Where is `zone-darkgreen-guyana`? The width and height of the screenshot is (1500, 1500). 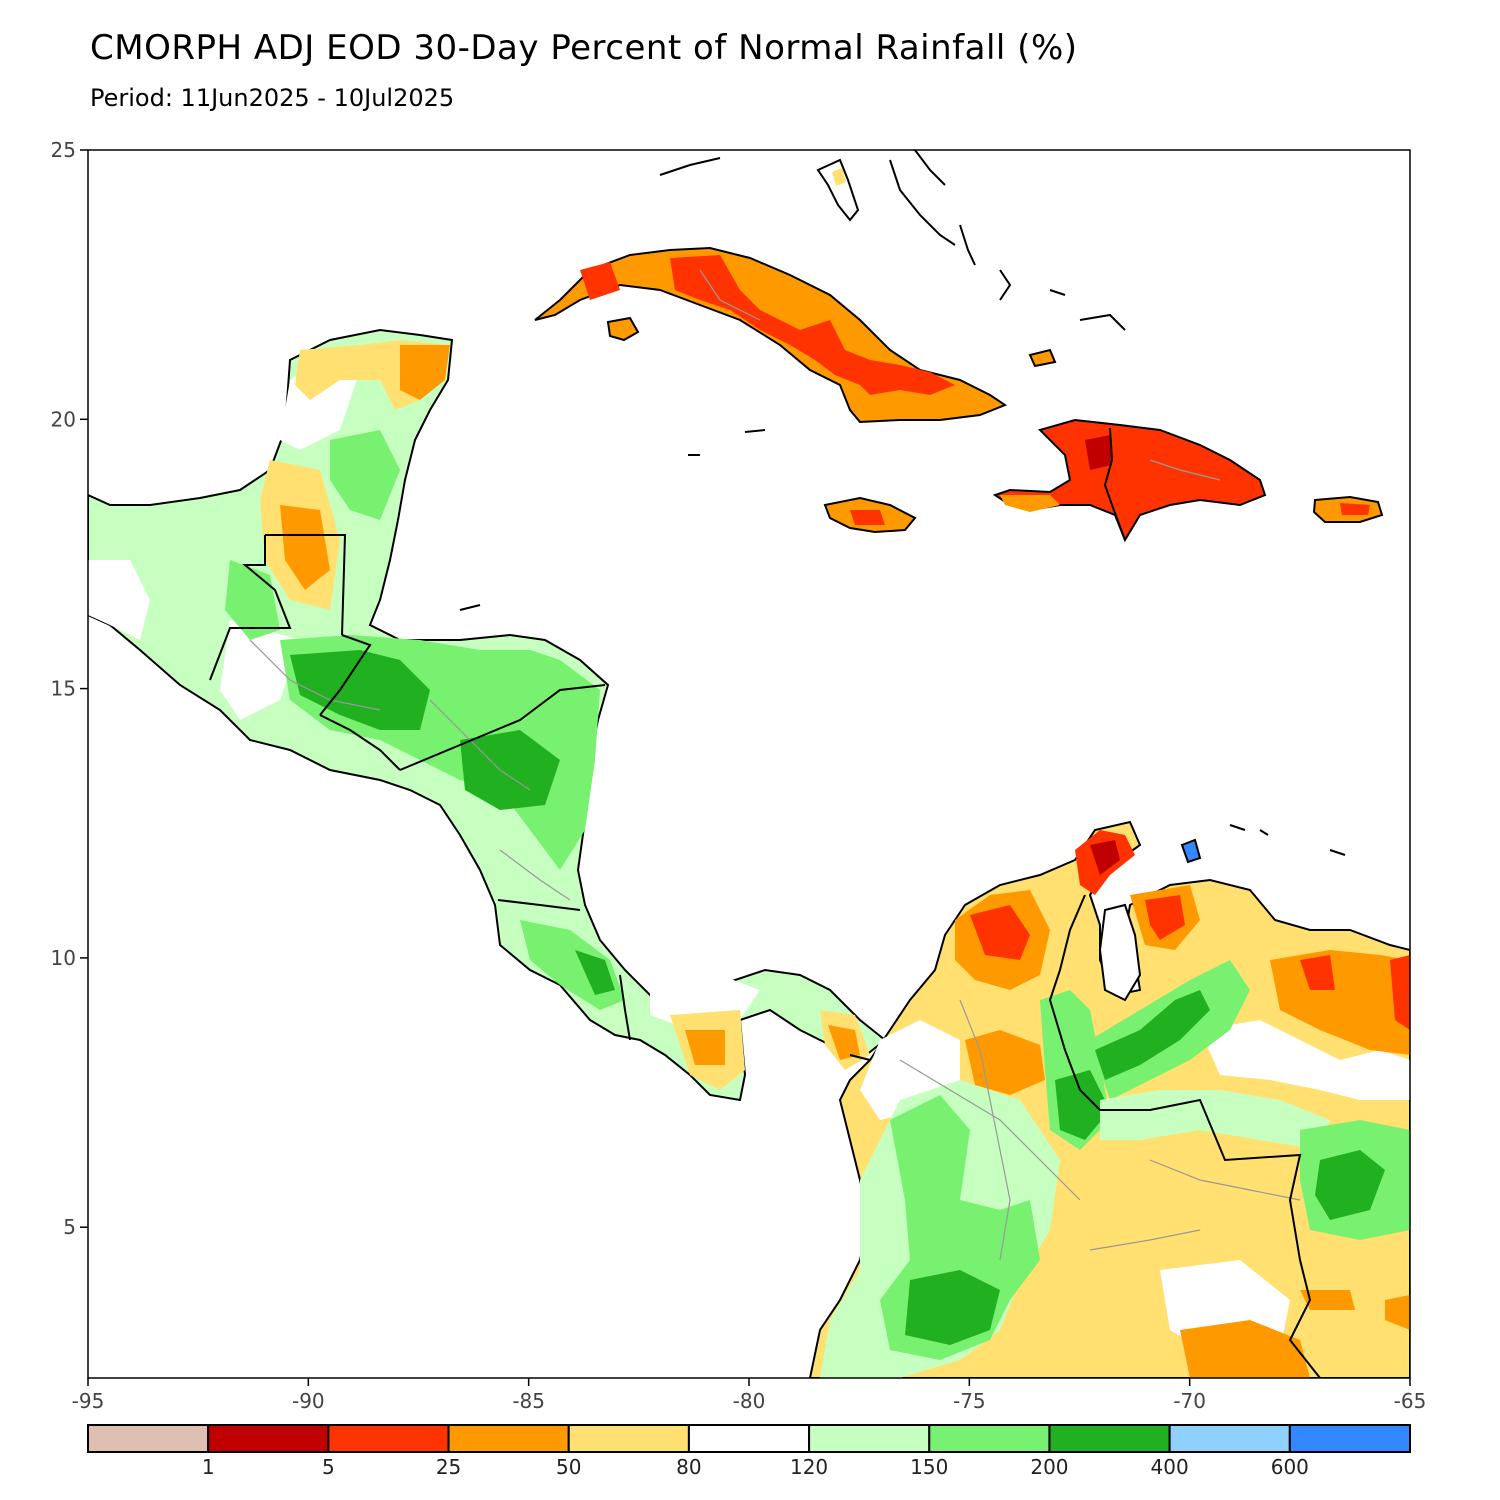
zone-darkgreen-guyana is located at coordinates (1350, 1185).